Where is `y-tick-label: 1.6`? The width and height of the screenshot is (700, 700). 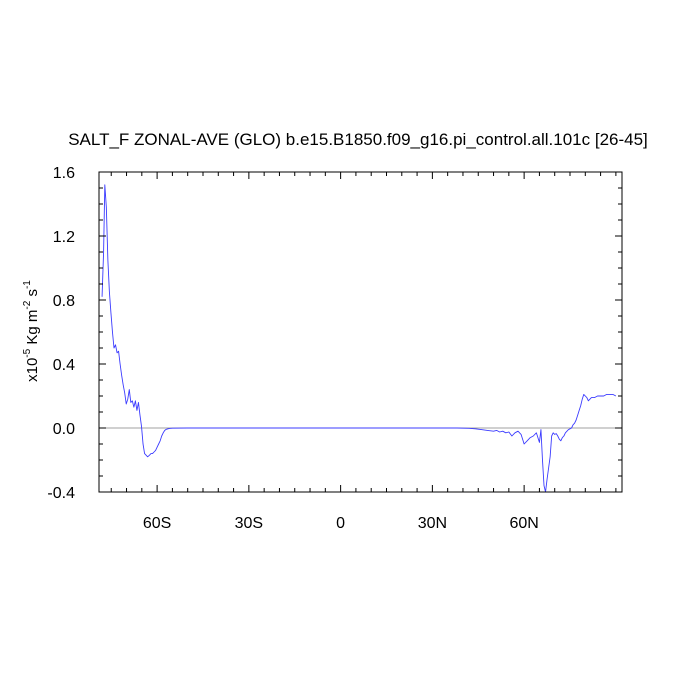
y-tick-label: 1.6 is located at coordinates (64, 173).